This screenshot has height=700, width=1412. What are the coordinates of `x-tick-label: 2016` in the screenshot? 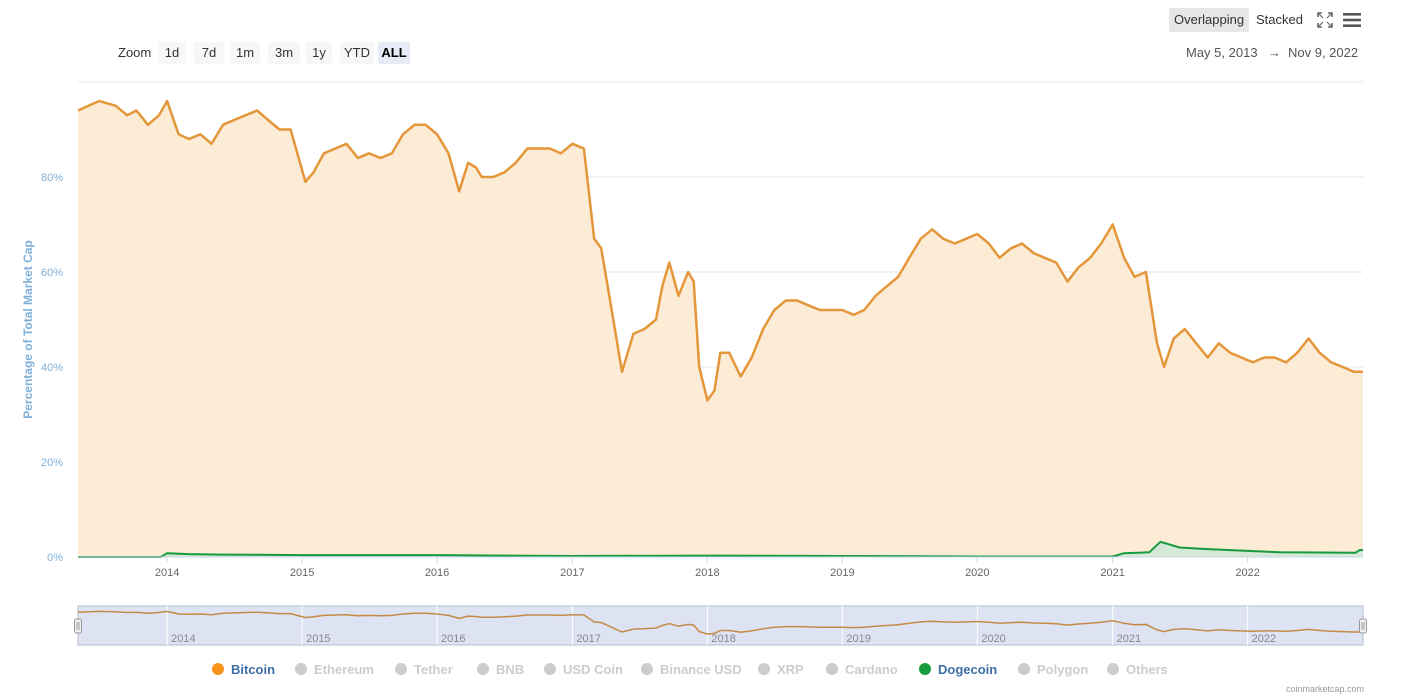 It's located at (437, 573).